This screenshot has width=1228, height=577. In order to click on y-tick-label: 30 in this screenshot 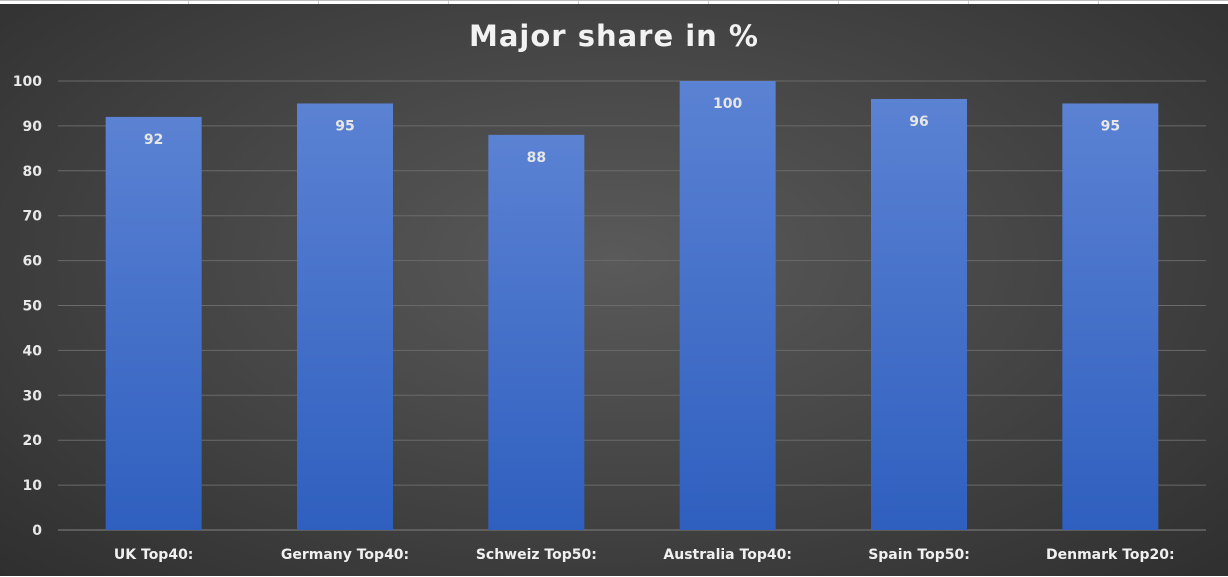, I will do `click(33, 396)`.